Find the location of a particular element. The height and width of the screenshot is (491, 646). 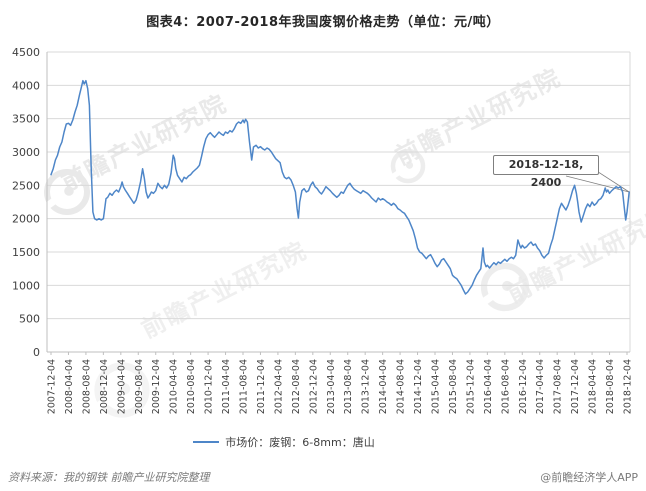

x-tick-label: 2014-08-04 is located at coordinates (401, 386).